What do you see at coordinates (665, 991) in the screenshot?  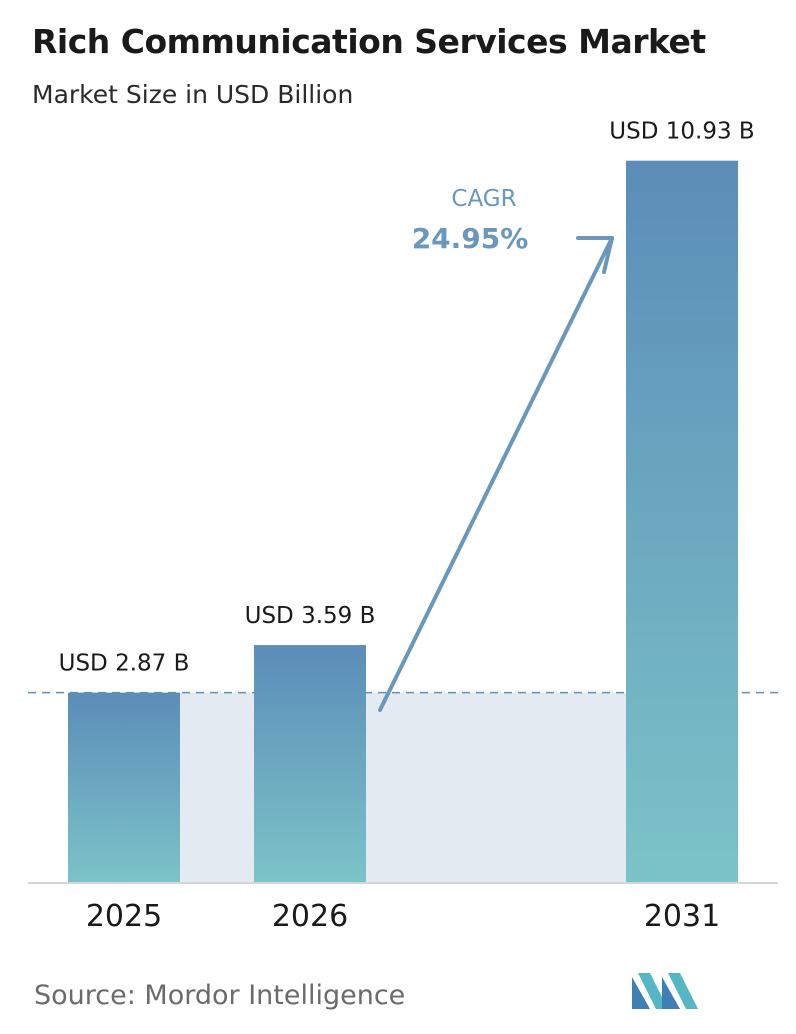 I see `mordor-intelligence-logo` at bounding box center [665, 991].